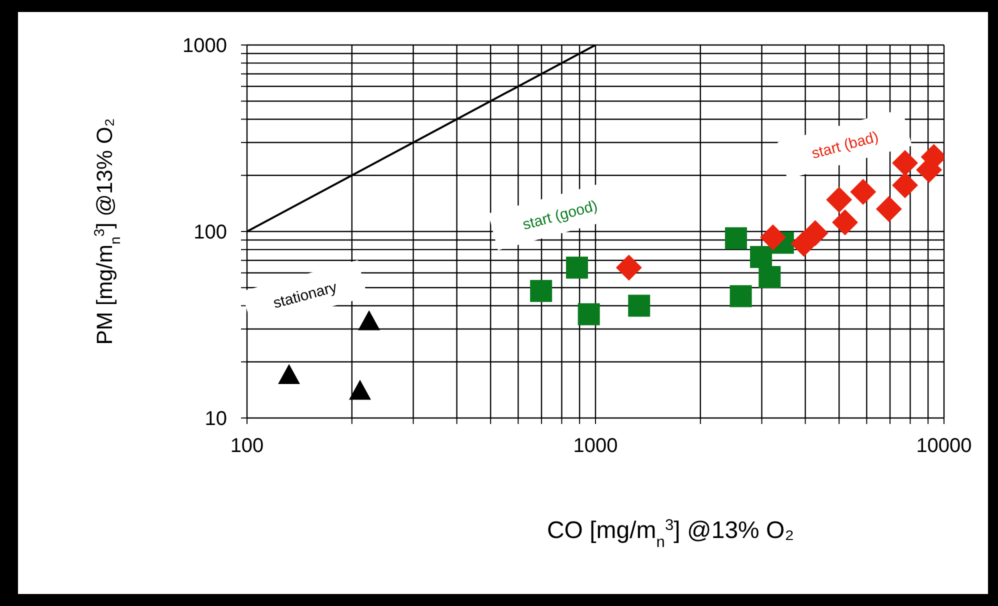 The width and height of the screenshot is (998, 606). I want to click on y-tick-label: 1000, so click(204, 46).